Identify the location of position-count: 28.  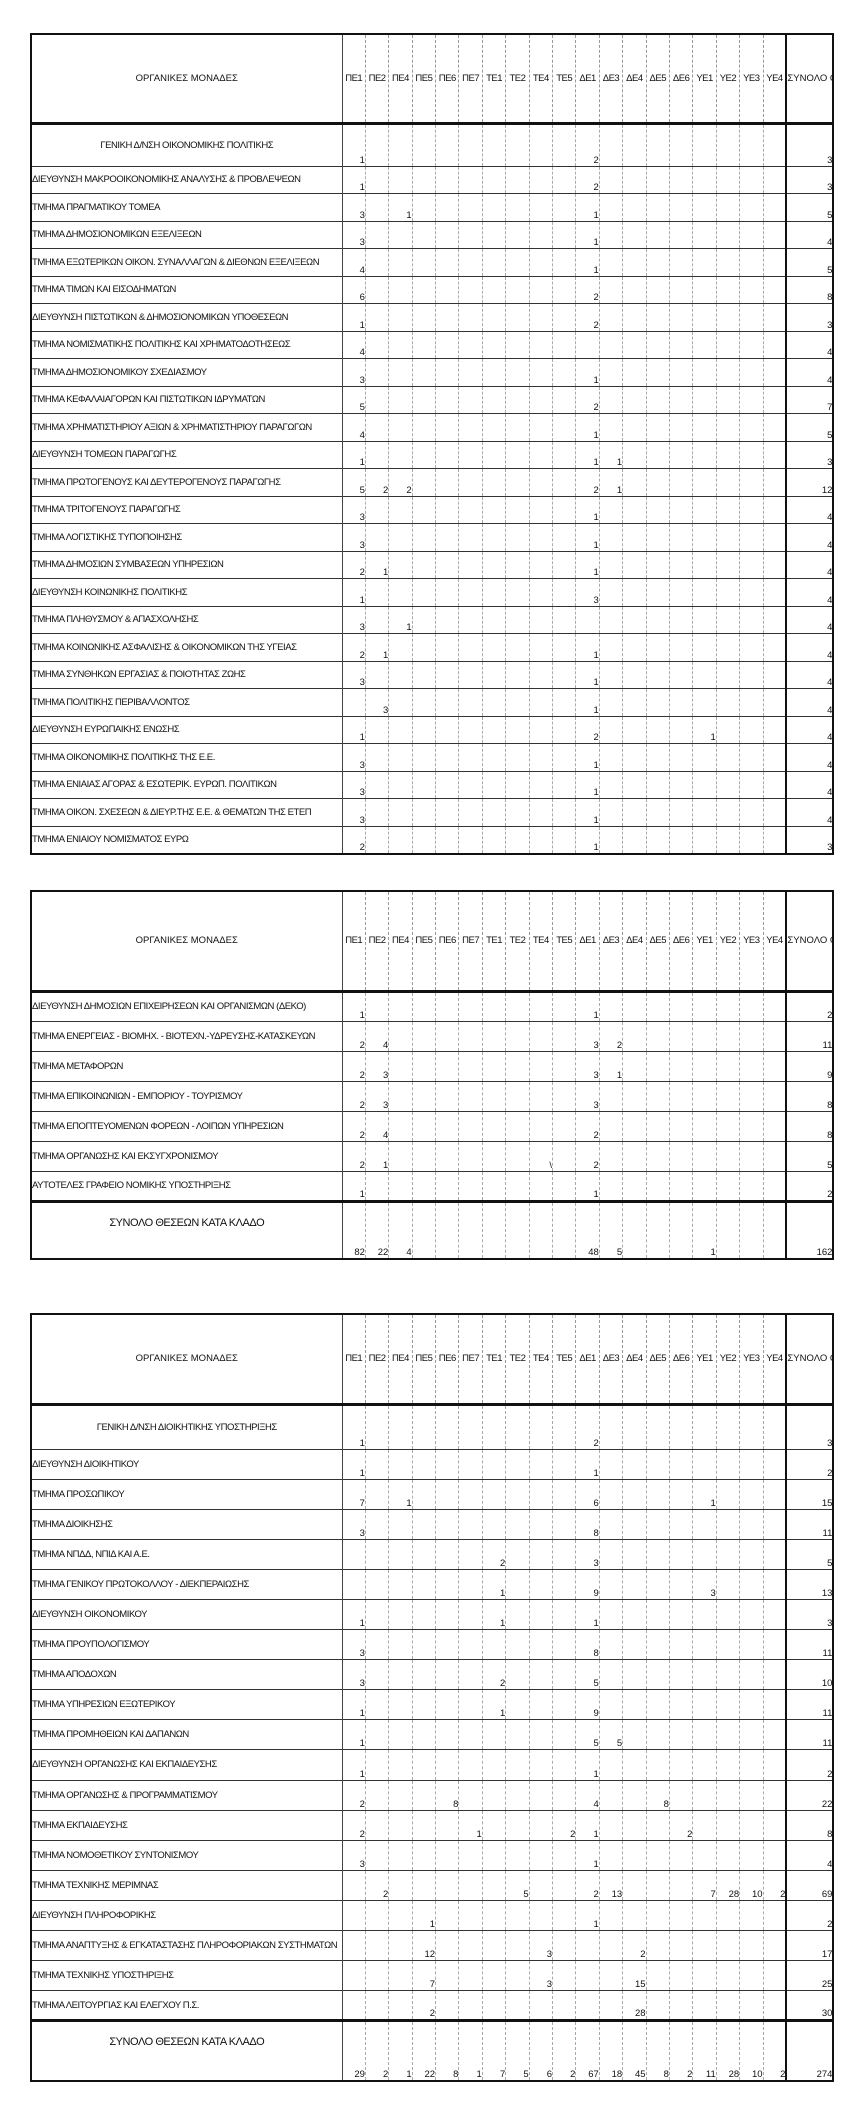
(727, 1885).